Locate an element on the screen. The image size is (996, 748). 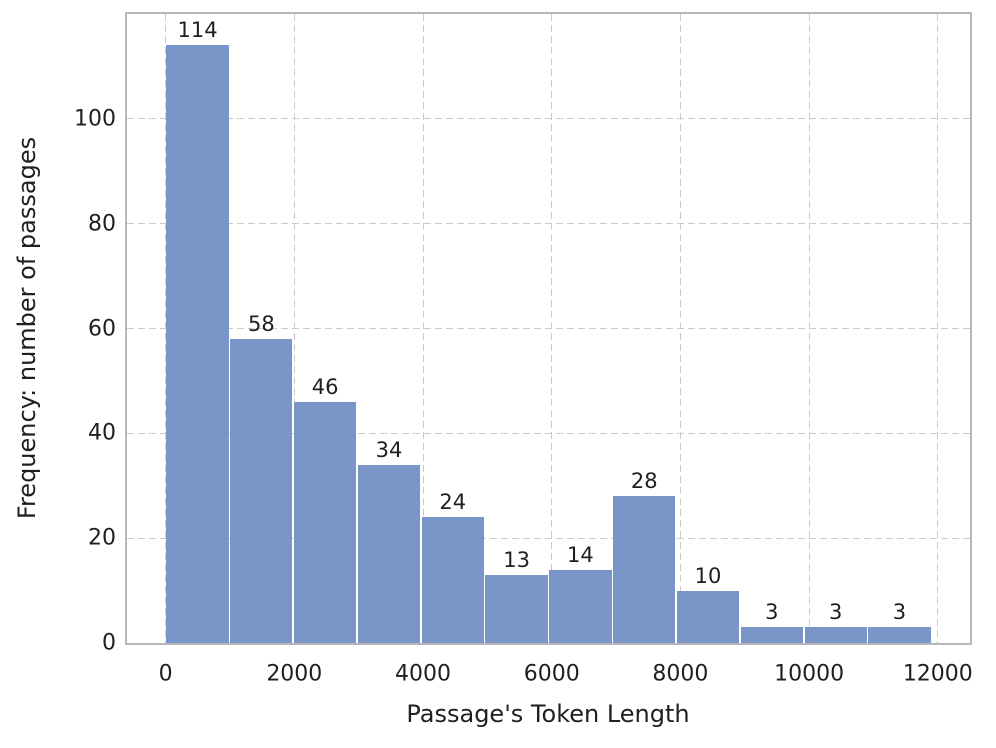
y-tick-label: 60 is located at coordinates (102, 328).